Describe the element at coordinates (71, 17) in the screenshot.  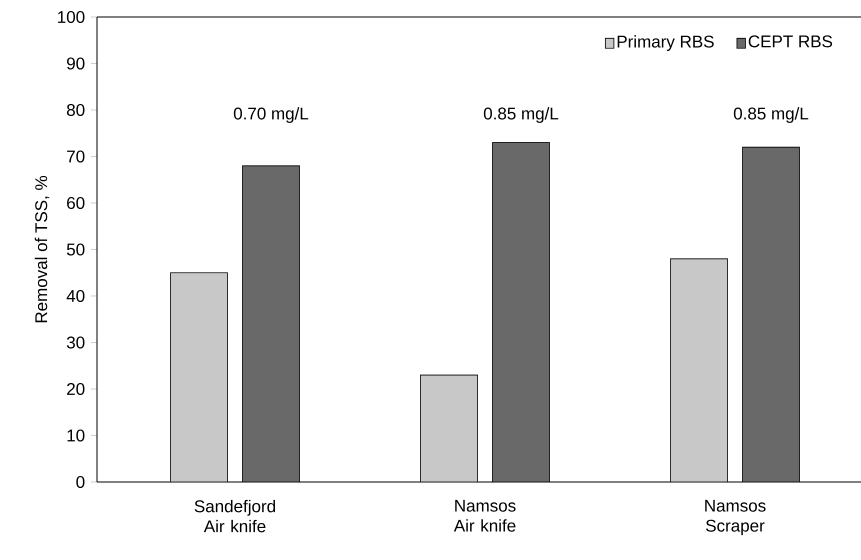
I see `y-tick-label: 100` at that location.